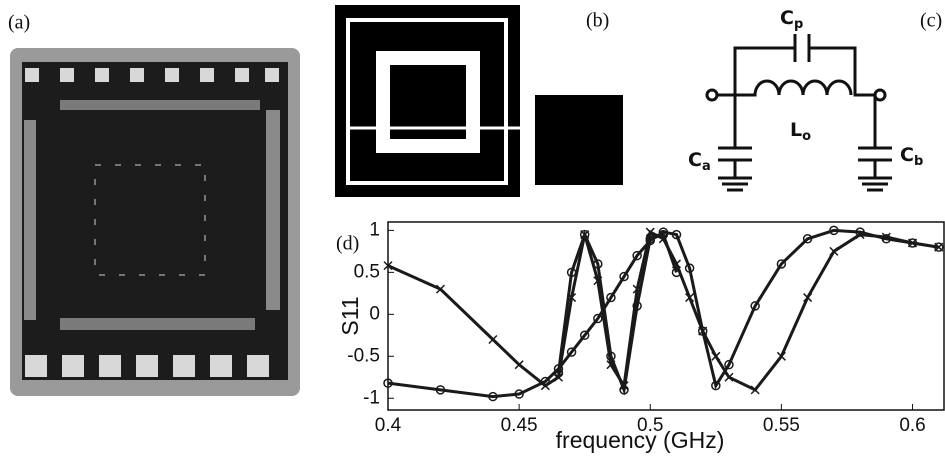 This screenshot has height=462, width=945. I want to click on subscript: a, so click(706, 166).